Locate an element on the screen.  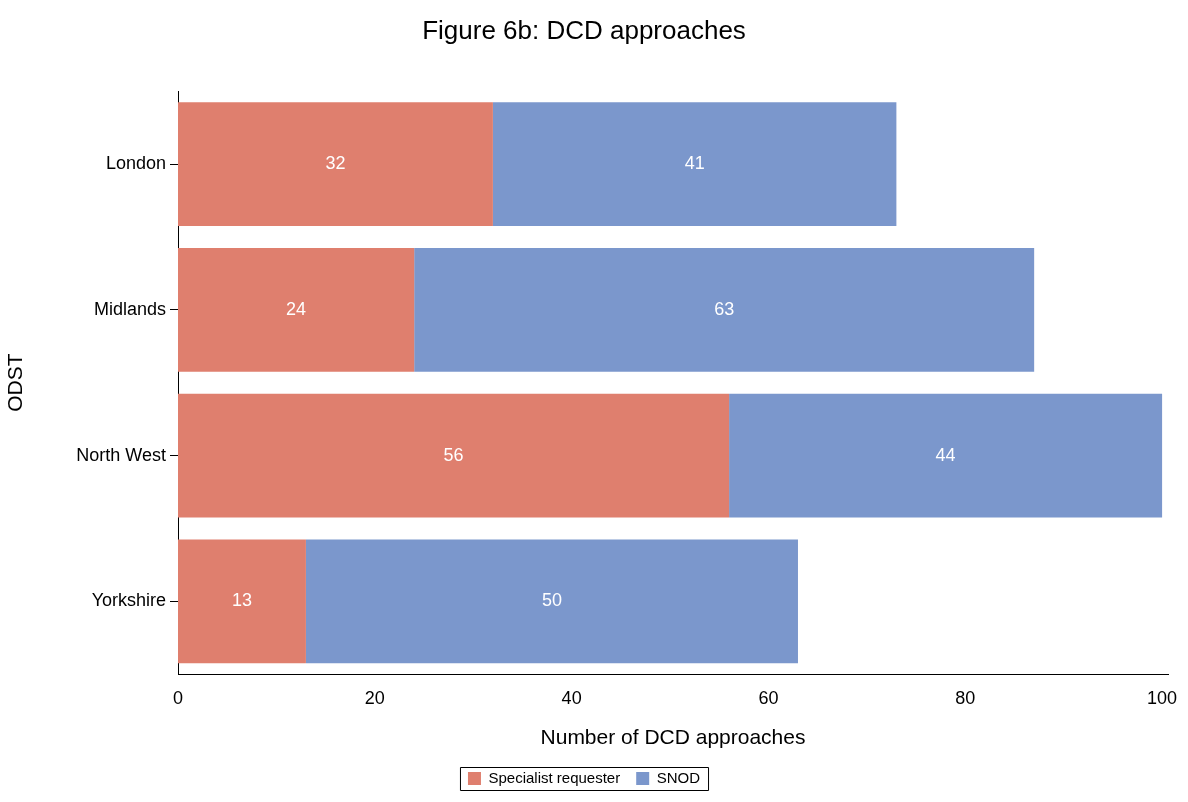
data-label: 24 is located at coordinates (296, 308).